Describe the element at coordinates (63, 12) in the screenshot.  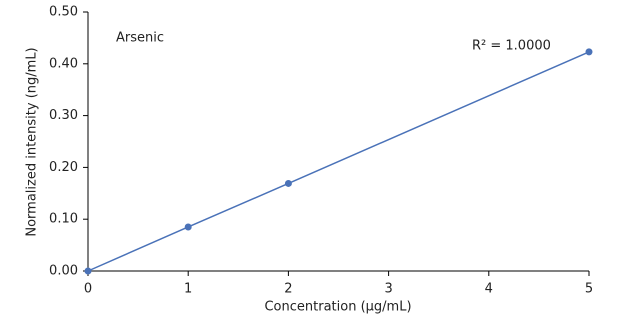
I see `y-tick-label: 0.50` at that location.